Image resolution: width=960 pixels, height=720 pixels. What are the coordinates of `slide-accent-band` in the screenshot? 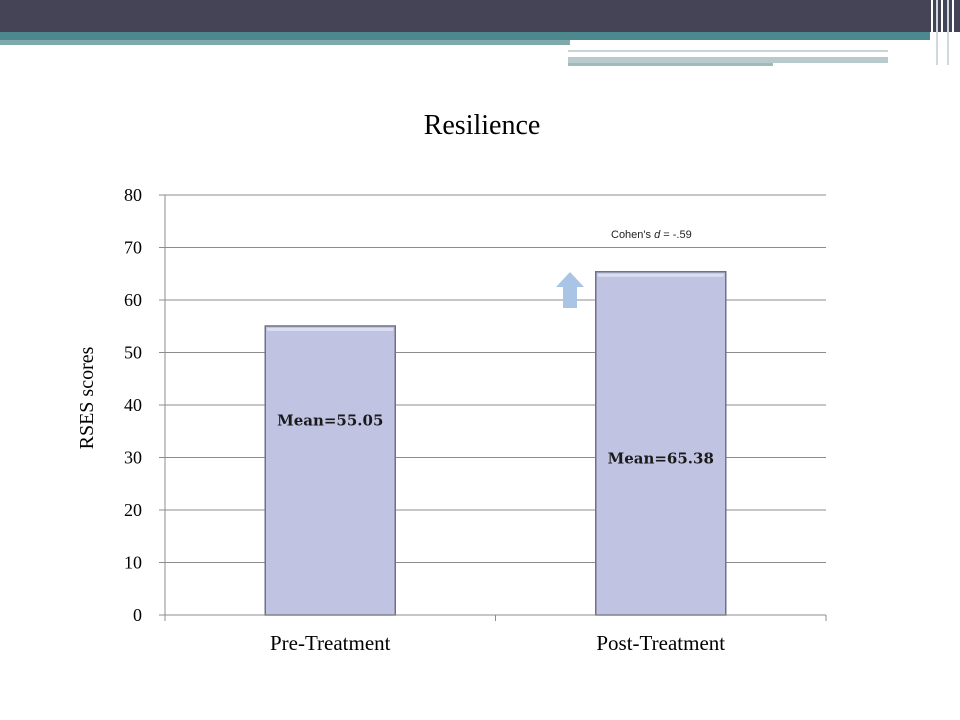 It's located at (465, 36).